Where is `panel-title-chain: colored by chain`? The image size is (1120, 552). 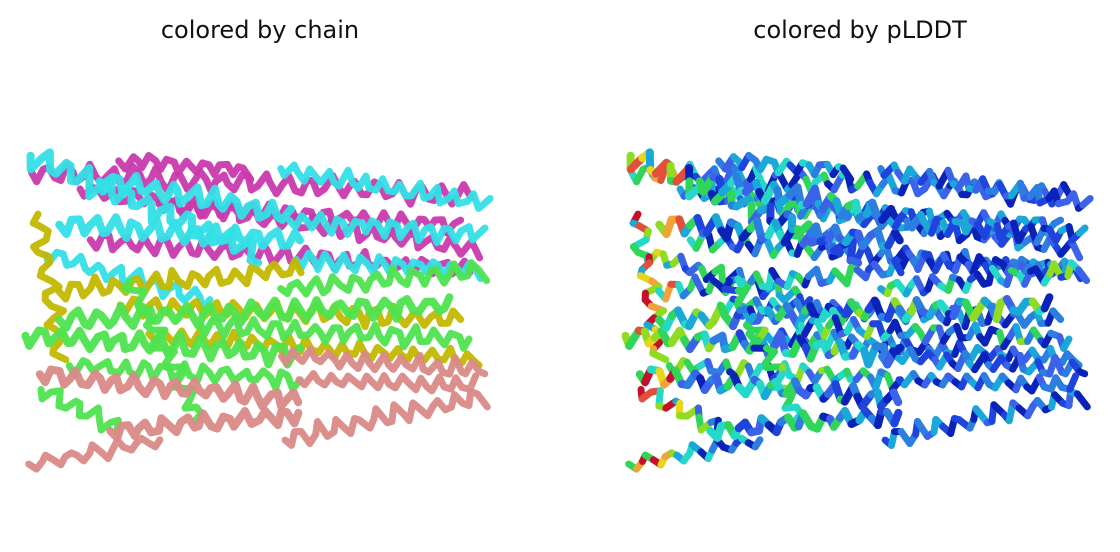
panel-title-chain: colored by chain is located at coordinates (260, 30).